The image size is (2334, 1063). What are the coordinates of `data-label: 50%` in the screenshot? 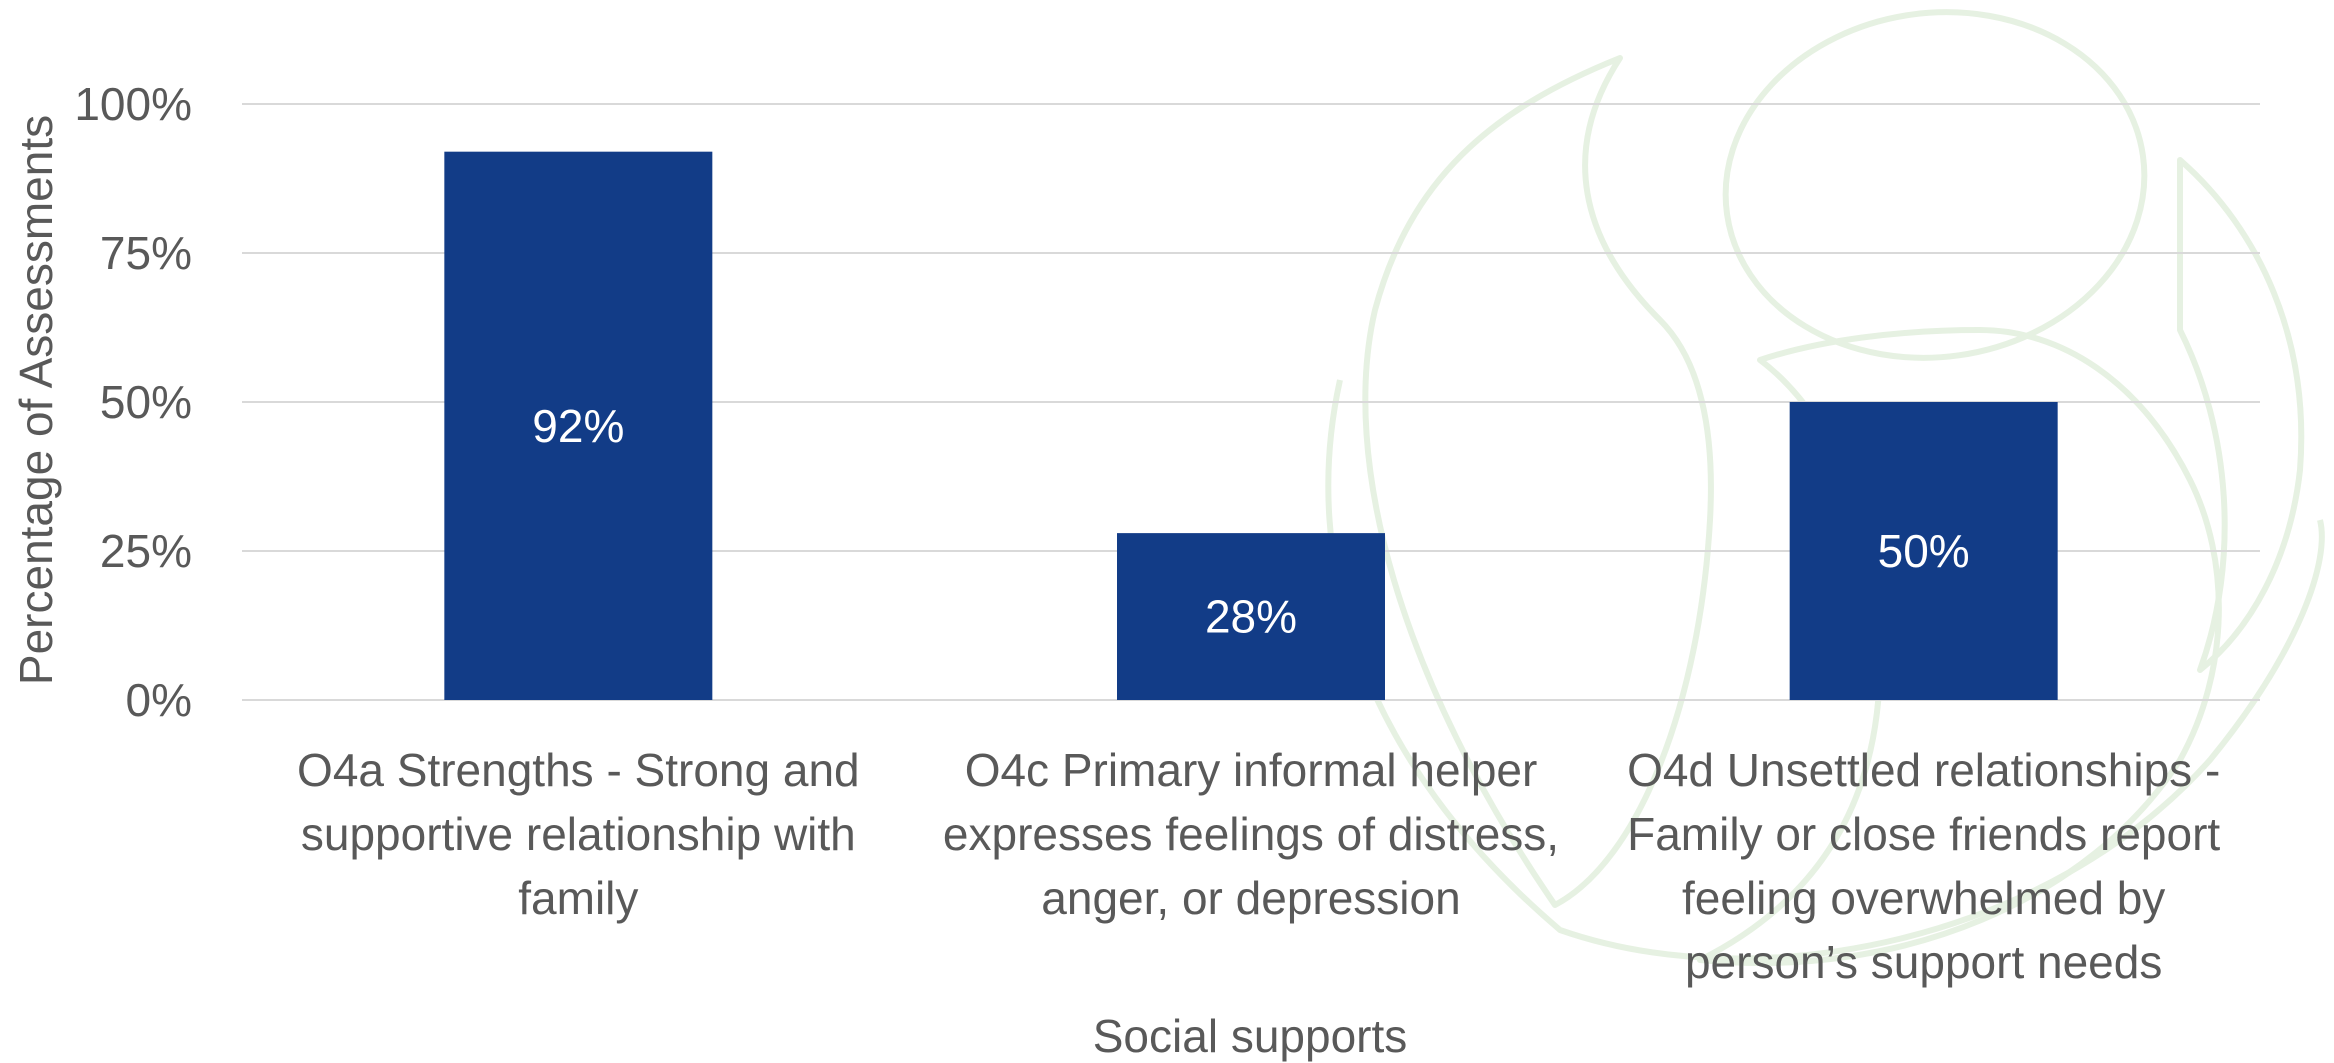 It's located at (1924, 551).